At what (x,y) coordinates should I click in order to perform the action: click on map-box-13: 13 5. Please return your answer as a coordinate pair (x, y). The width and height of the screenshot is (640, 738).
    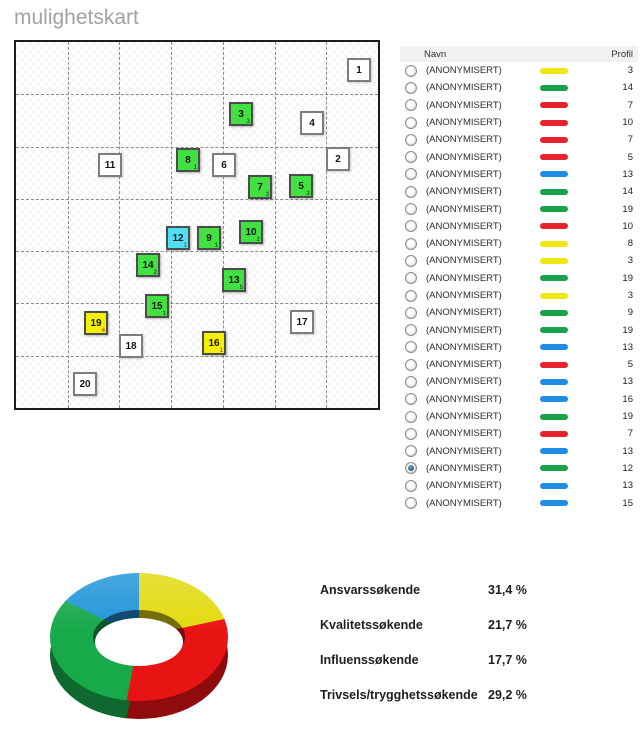
    Looking at the image, I should click on (234, 280).